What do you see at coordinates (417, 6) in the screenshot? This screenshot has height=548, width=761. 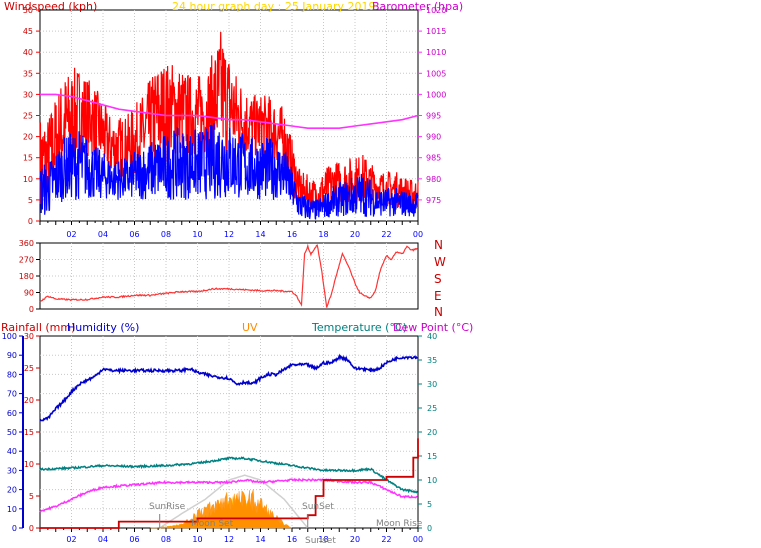 I see `baro-axis-title: Barometer (hpa)` at bounding box center [417, 6].